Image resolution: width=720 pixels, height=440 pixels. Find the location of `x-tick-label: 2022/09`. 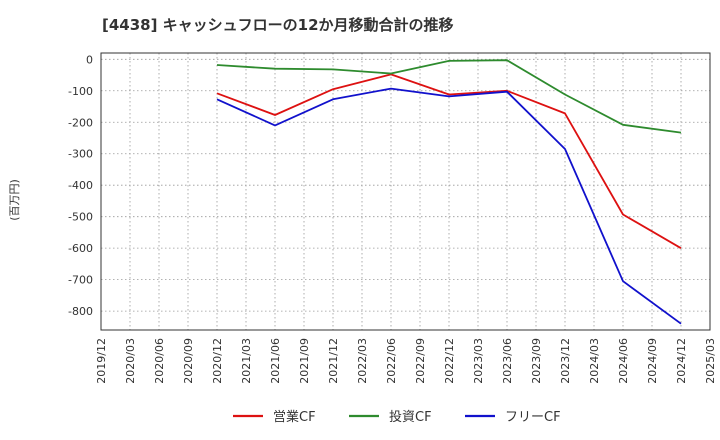

x-tick-label: 2022/09 is located at coordinates (420, 361).